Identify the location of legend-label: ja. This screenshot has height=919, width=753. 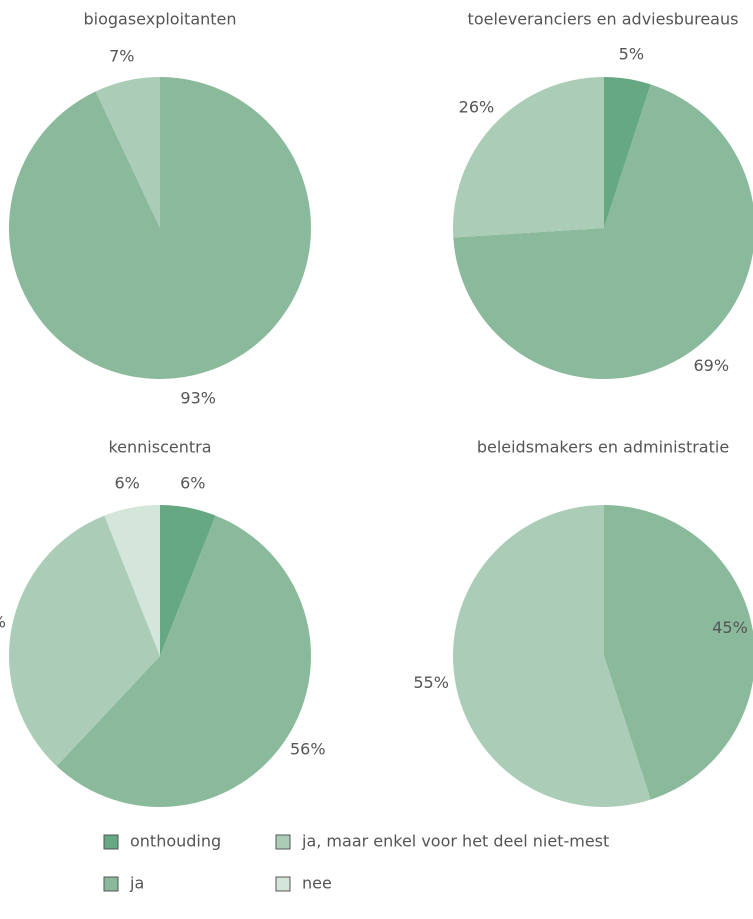
(136, 883).